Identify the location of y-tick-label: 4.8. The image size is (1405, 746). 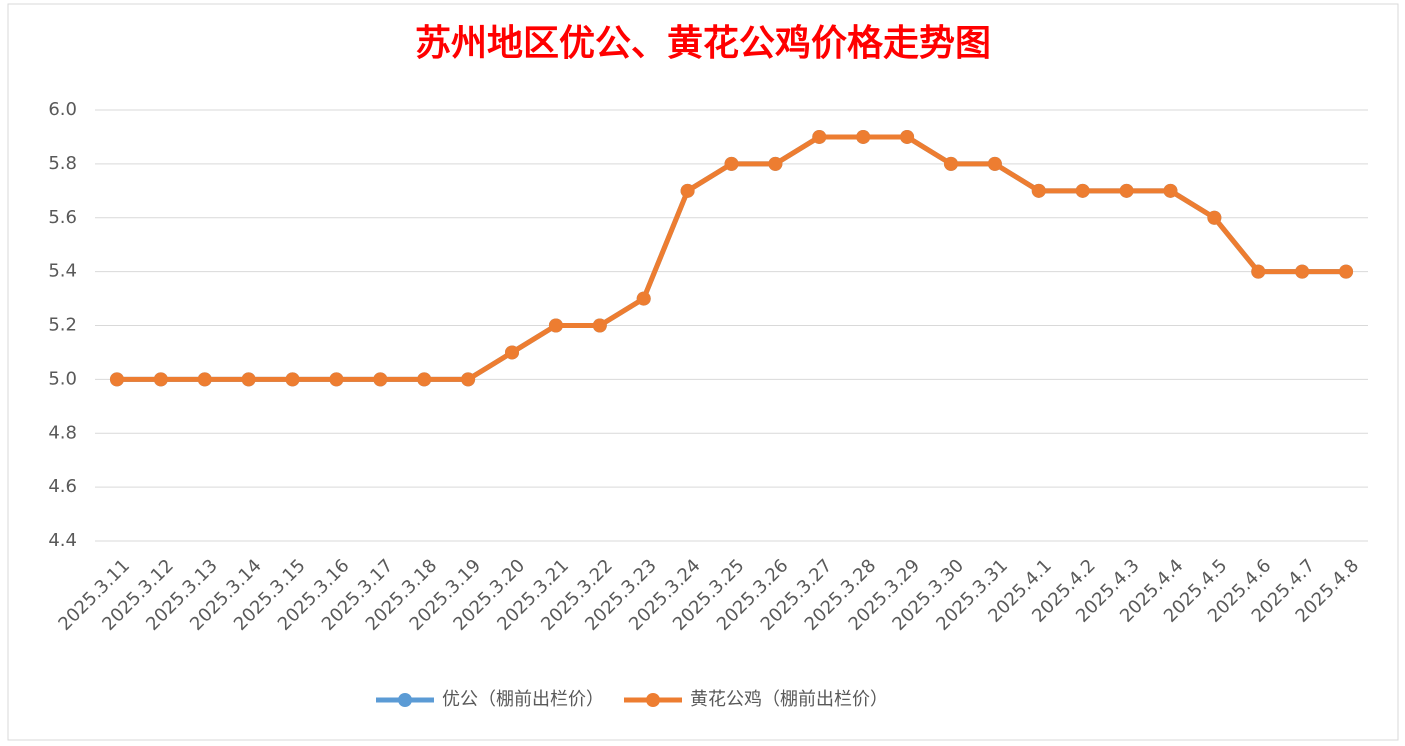
(62, 432).